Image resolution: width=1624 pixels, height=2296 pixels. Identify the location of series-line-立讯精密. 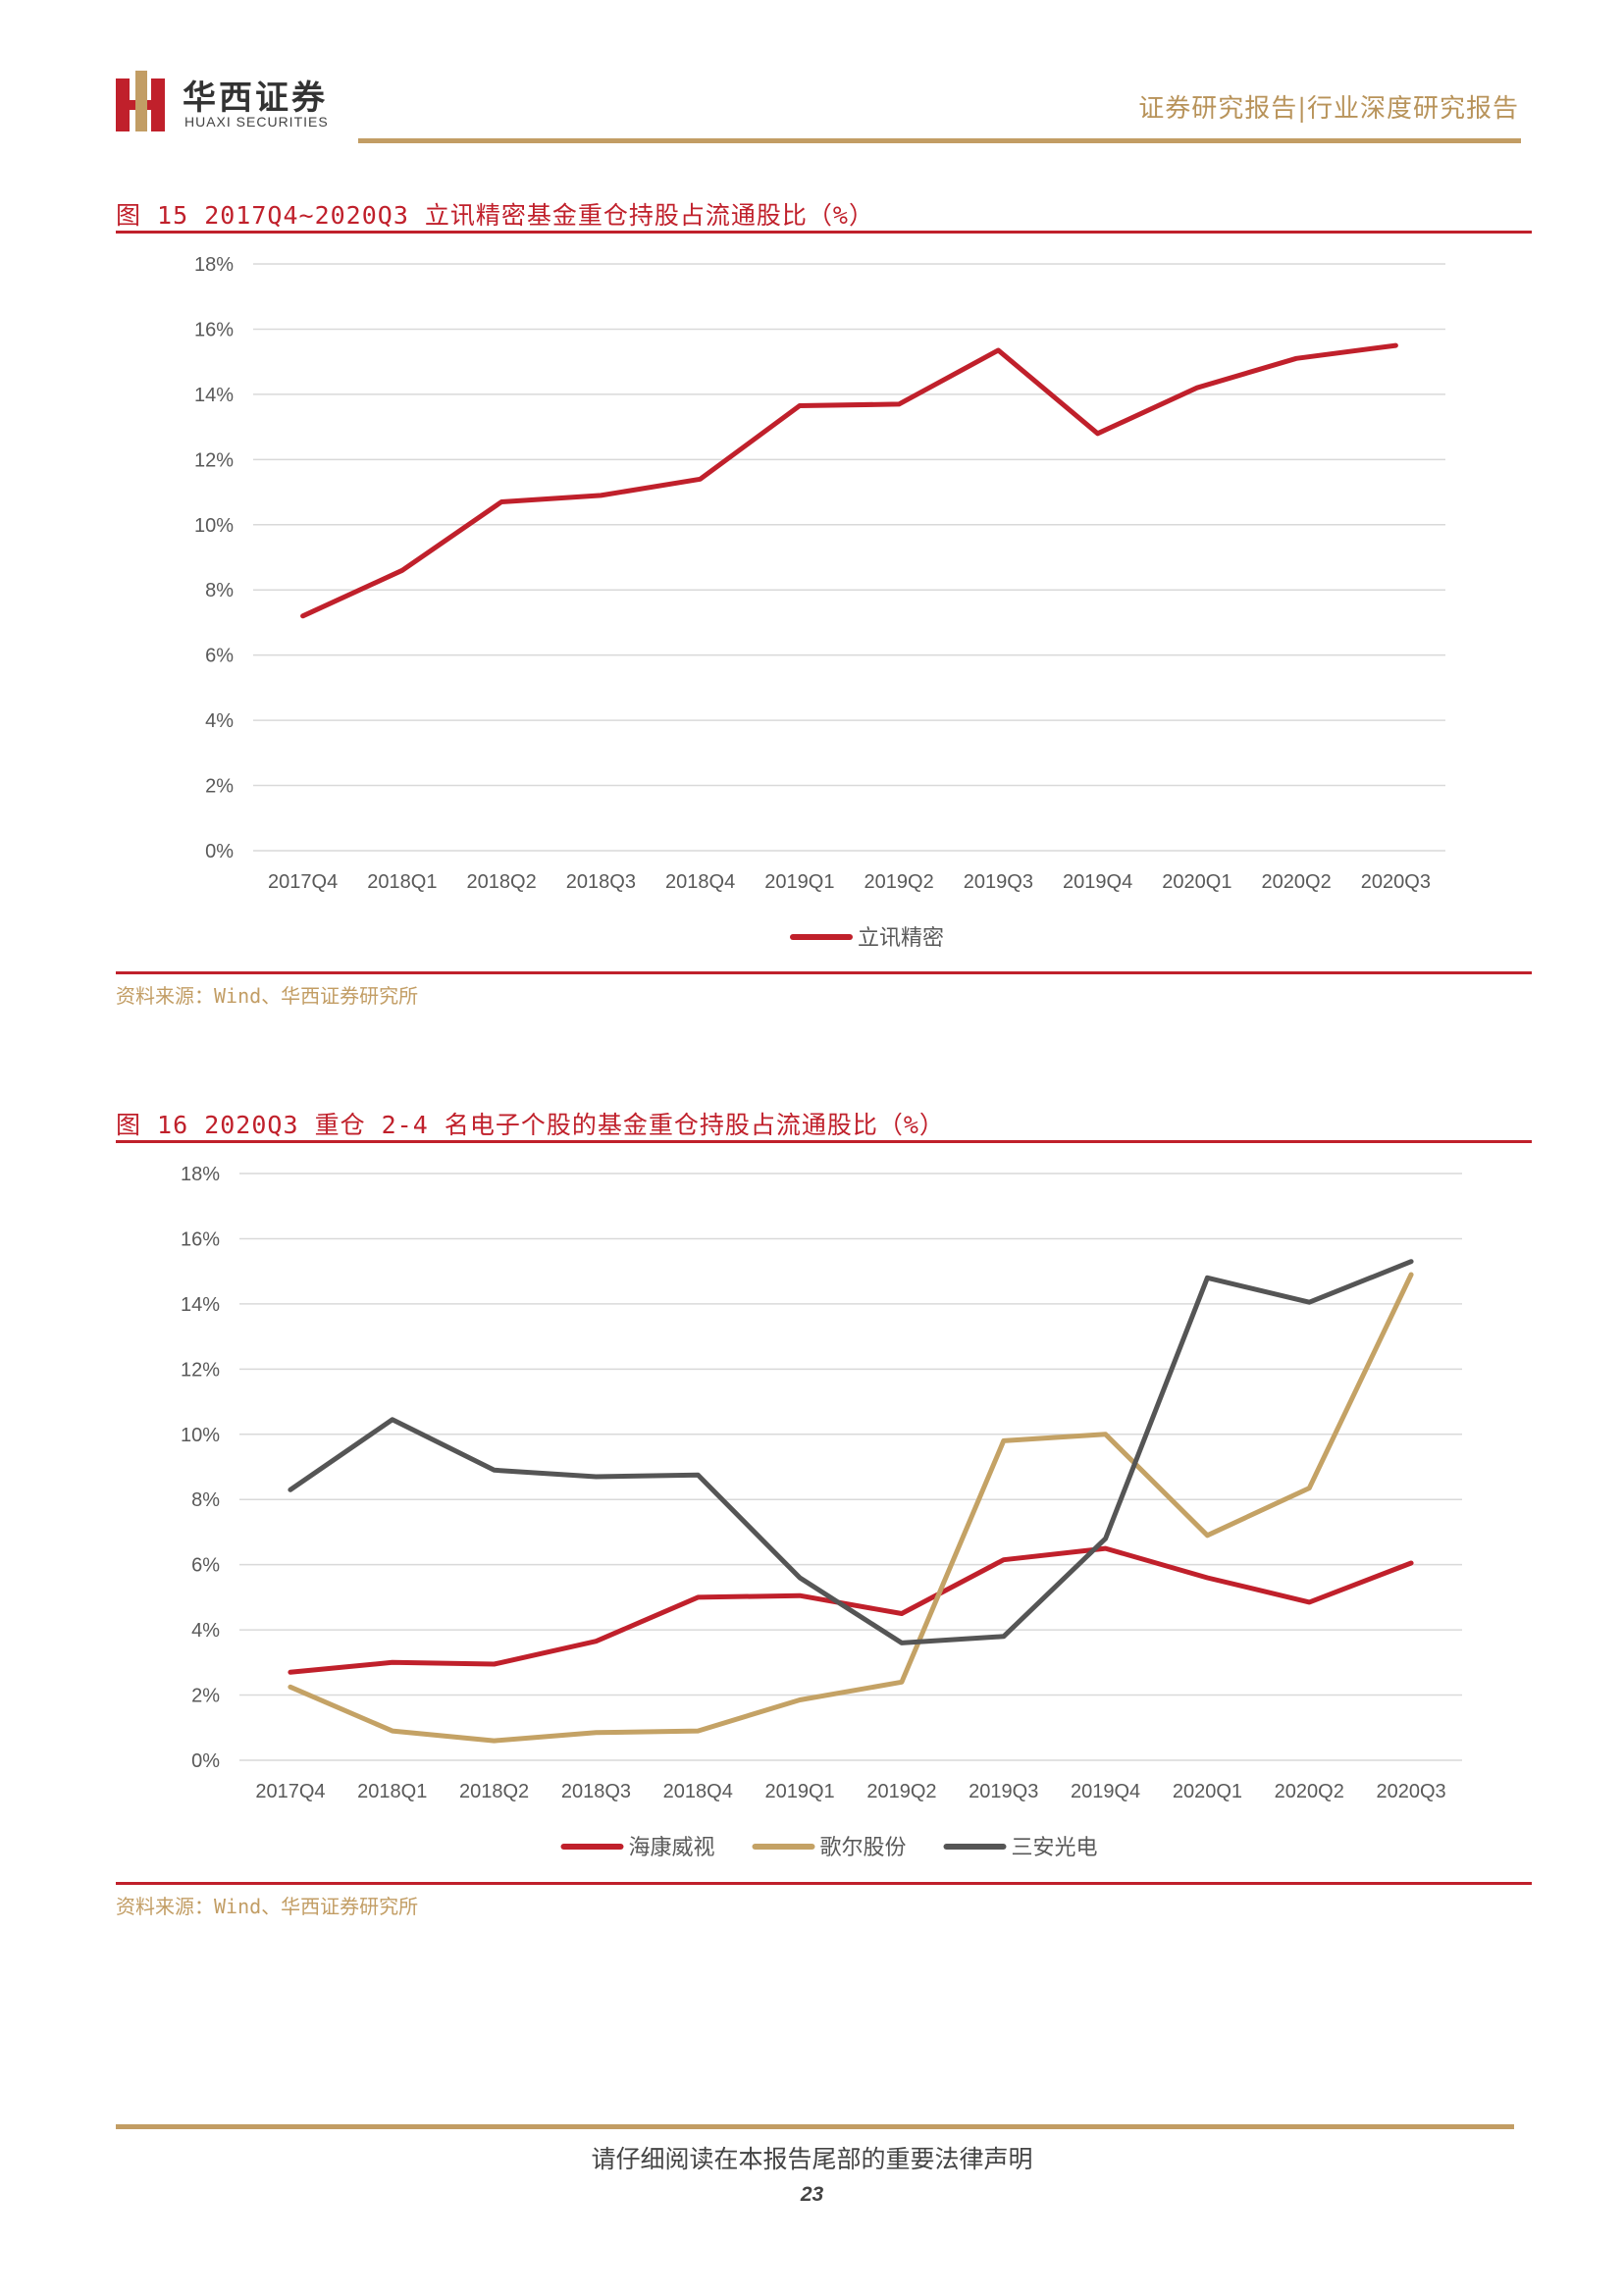
(849, 480).